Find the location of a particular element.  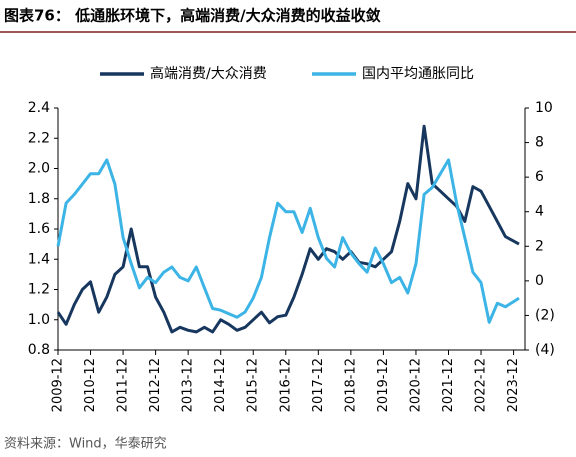

chart-title: 图表76： 低通胀环境下，高端消费/大众消费的收益收敛 is located at coordinates (192, 16).